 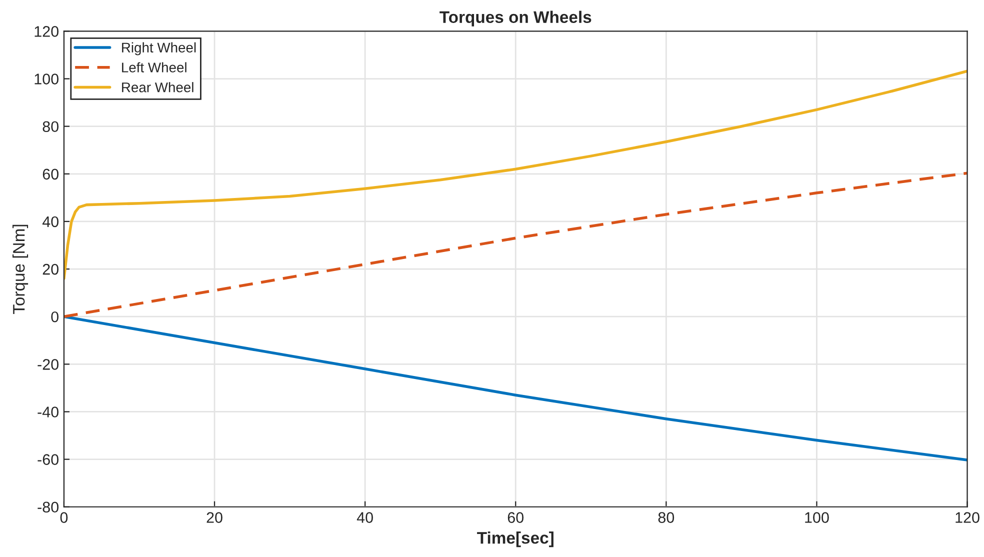 What do you see at coordinates (20, 269) in the screenshot?
I see `y-axis-title: Torque [Nm]` at bounding box center [20, 269].